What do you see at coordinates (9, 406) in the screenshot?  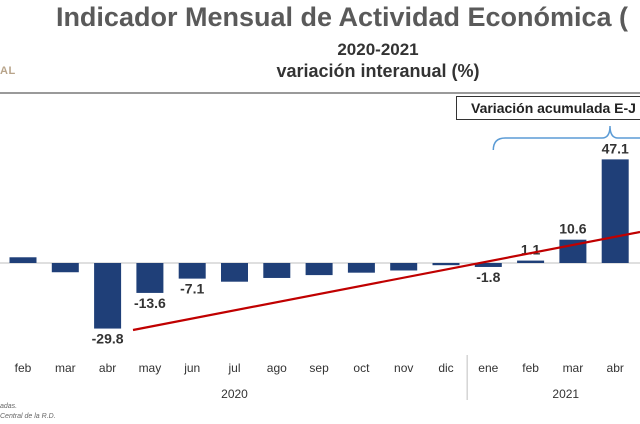 I see `source-note-line-1: adas.` at bounding box center [9, 406].